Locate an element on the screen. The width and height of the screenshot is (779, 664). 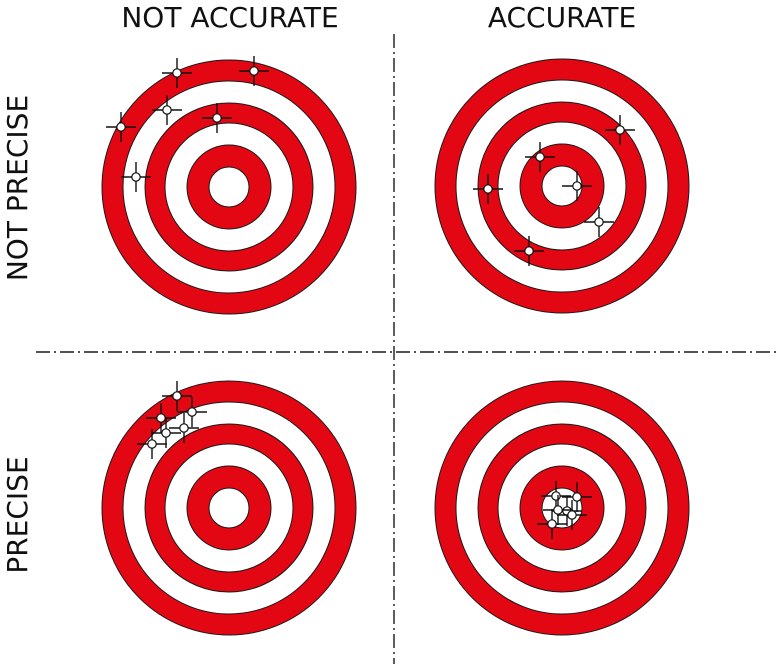
target-not-accurate-not-precise is located at coordinates (229, 185).